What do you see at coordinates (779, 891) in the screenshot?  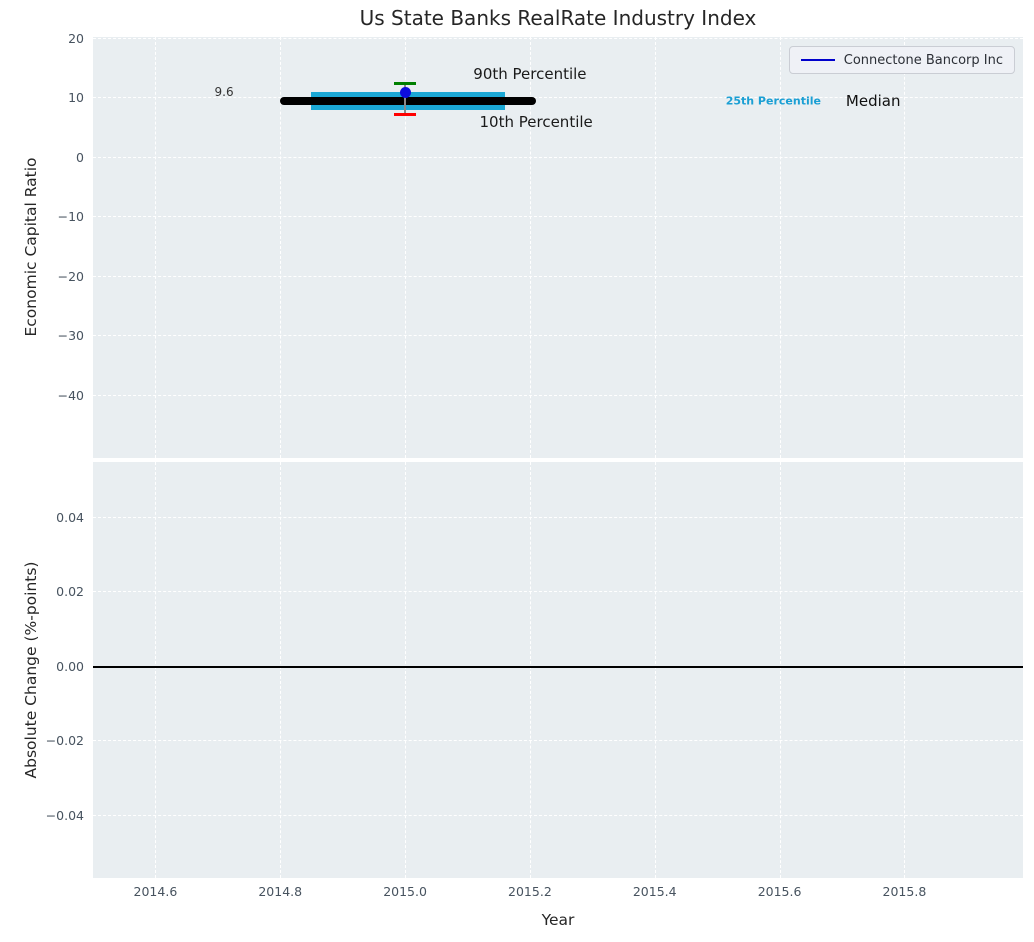 I see `x-tick-label: 2015.6` at bounding box center [779, 891].